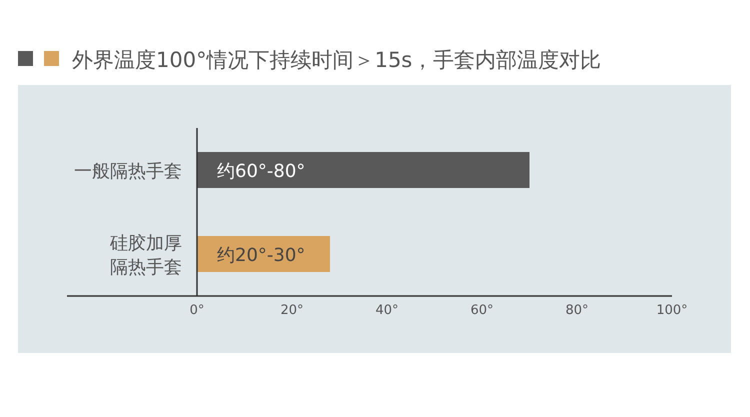 This screenshot has height=417, width=750. I want to click on y-tick-label: 一般隔热手套, so click(128, 171).